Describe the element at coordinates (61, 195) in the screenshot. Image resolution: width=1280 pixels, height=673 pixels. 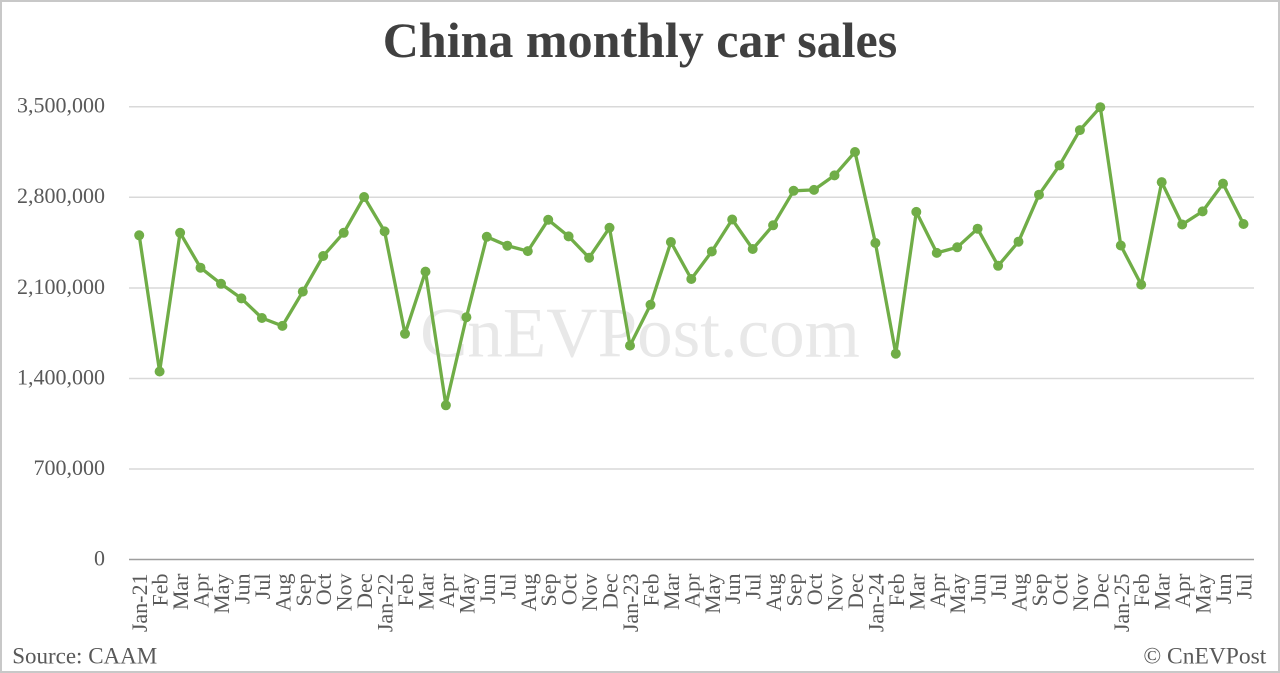
I see `svg-text: 2,800,000` at that location.